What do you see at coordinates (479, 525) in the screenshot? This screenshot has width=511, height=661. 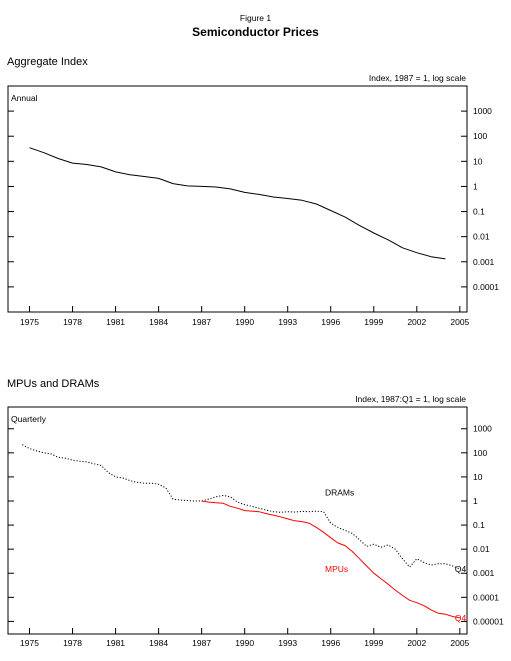 I see `panel-2-y-tick-label: 0.1` at bounding box center [479, 525].